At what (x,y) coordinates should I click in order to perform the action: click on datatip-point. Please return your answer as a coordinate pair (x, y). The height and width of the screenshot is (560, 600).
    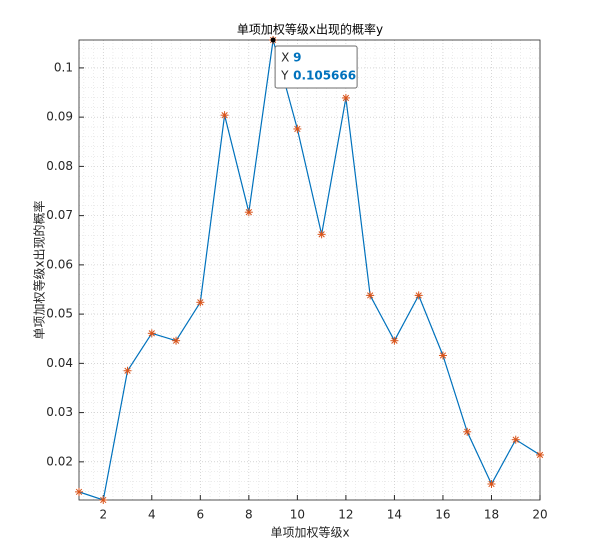
    Looking at the image, I should click on (273, 40).